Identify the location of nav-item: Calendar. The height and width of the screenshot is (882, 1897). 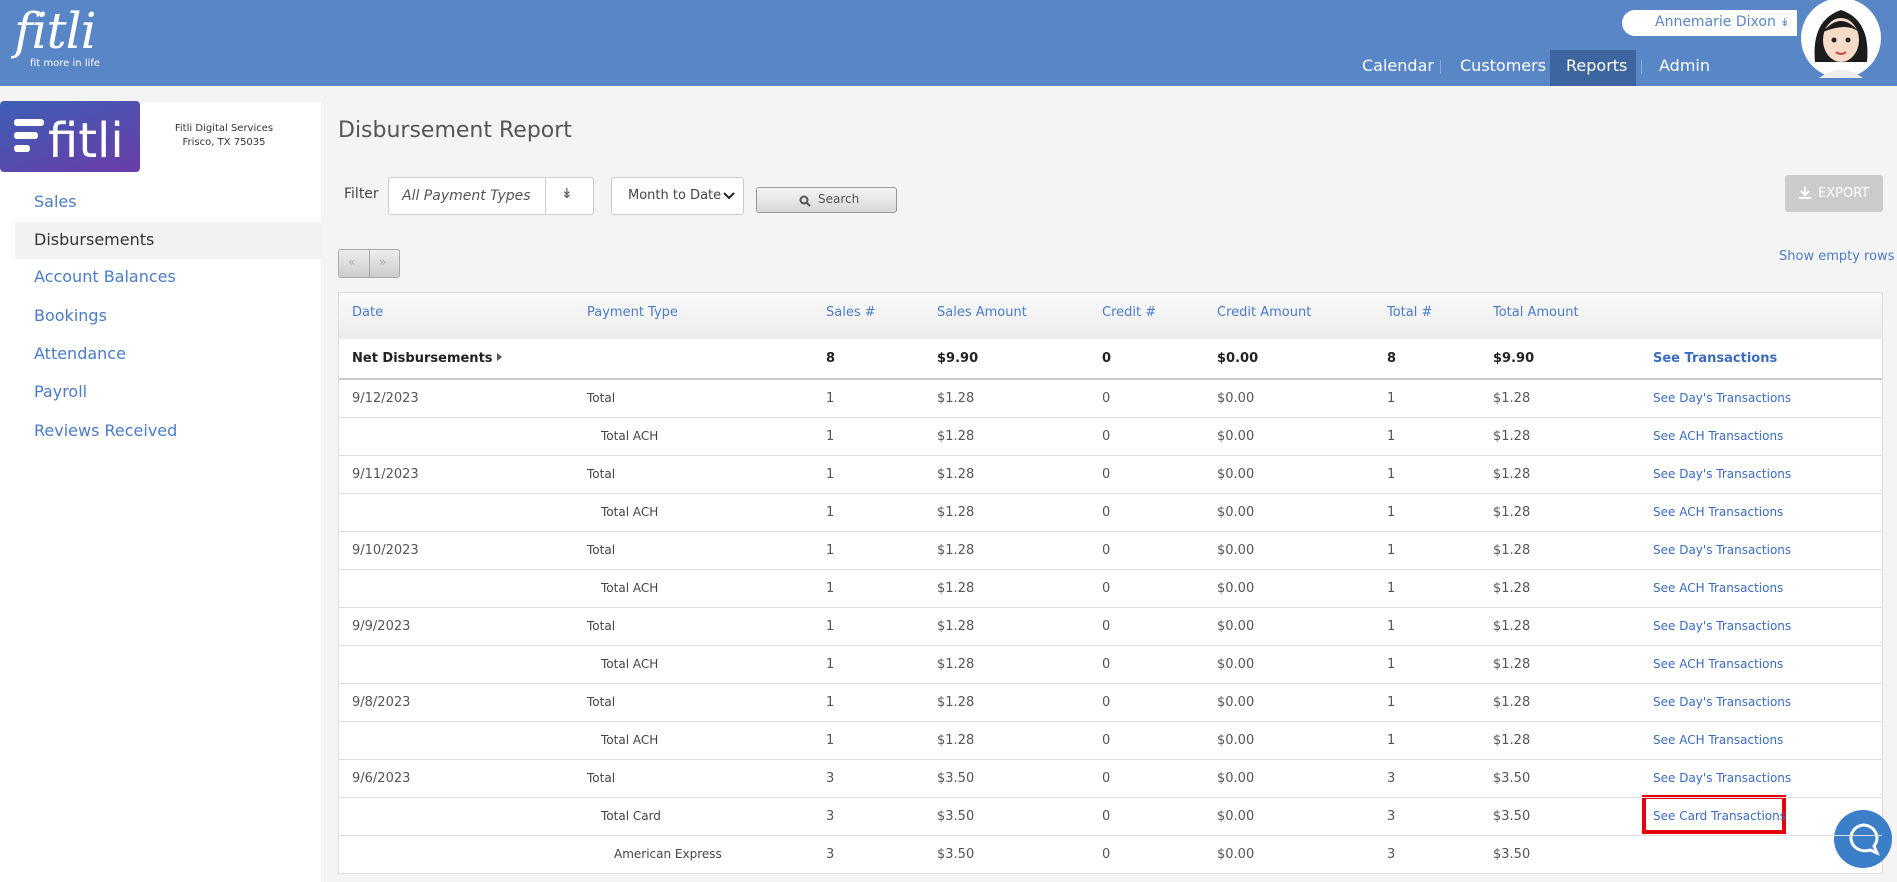
(1398, 65).